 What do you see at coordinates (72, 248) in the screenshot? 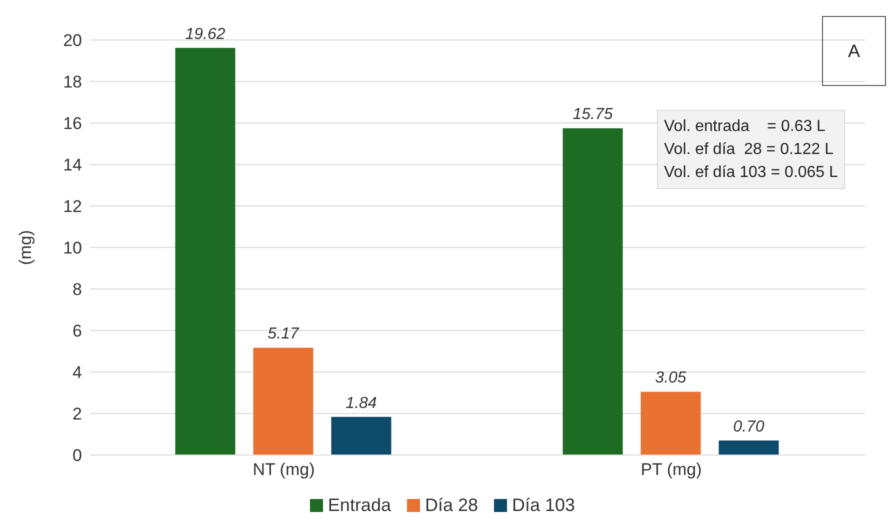
I see `y-tick-label: 10` at bounding box center [72, 248].